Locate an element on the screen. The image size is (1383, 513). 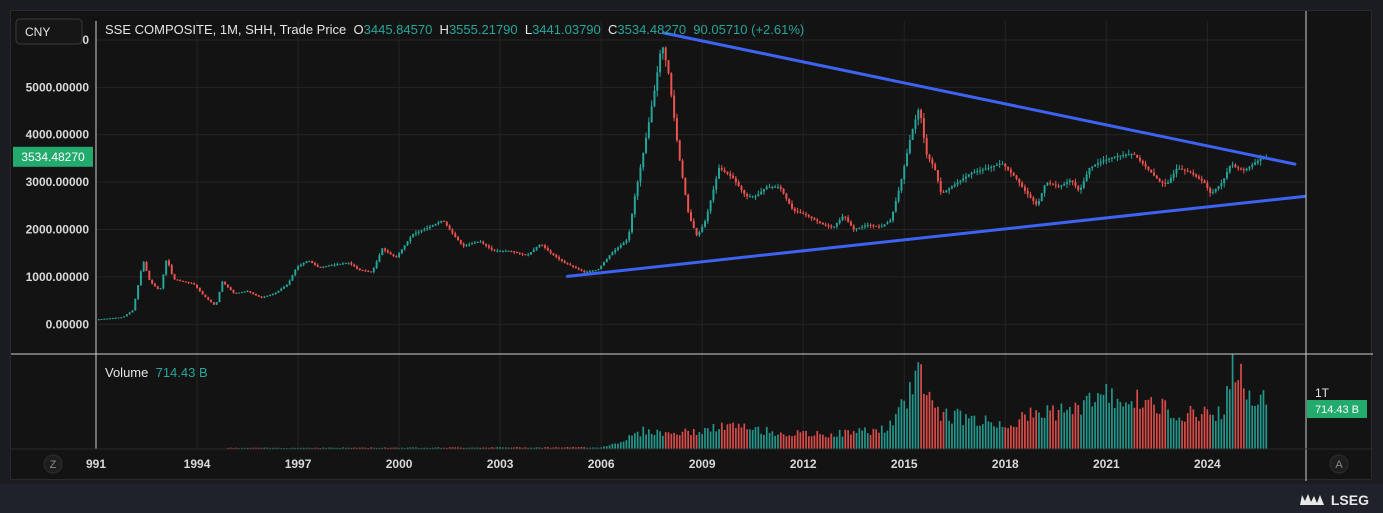
zoom-button is located at coordinates (53, 464).